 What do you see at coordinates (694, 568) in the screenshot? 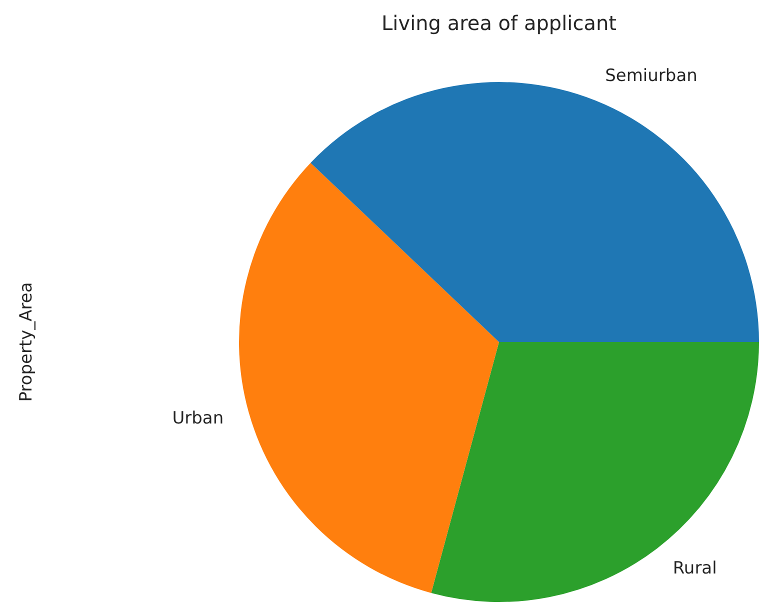
I see `slice-label: Rural` at bounding box center [694, 568].